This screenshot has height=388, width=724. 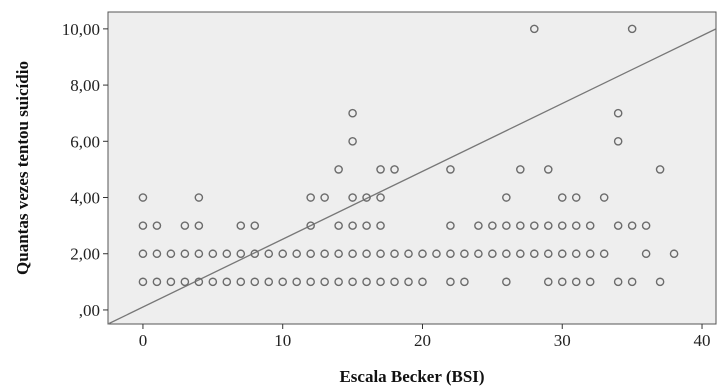 I want to click on x-axis-title: Escala Becker (BSI), so click(x=411, y=376).